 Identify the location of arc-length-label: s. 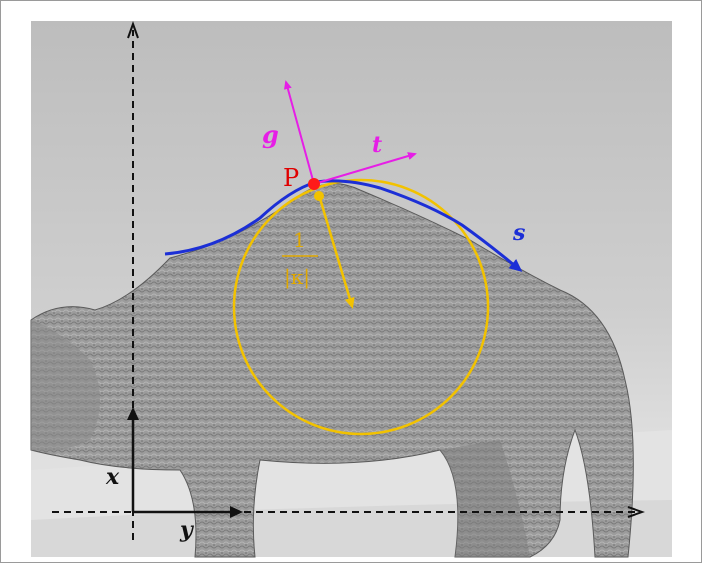
(518, 233).